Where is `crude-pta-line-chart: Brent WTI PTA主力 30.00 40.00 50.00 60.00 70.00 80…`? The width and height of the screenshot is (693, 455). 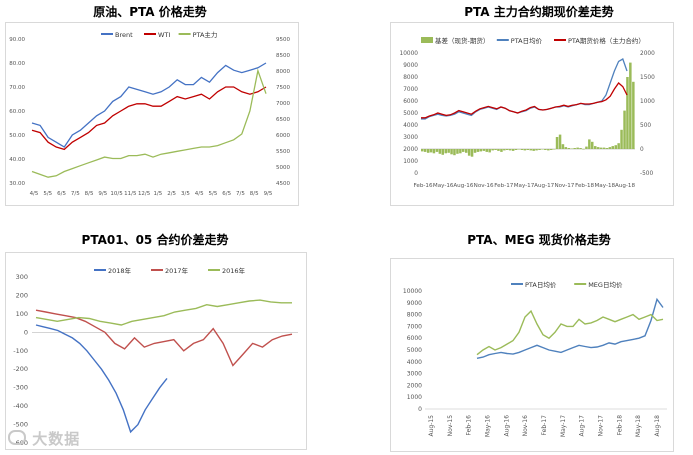 crude-pta-line-chart: Brent WTI PTA主力 30.00 40.00 50.00 60.00 70.00 80… is located at coordinates (149, 113).